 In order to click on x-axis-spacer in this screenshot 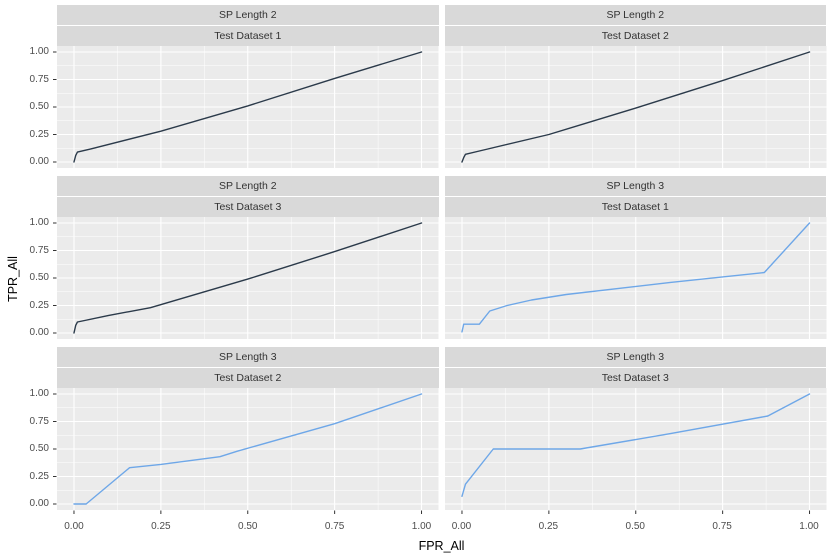, I will do `click(28, 526)`.